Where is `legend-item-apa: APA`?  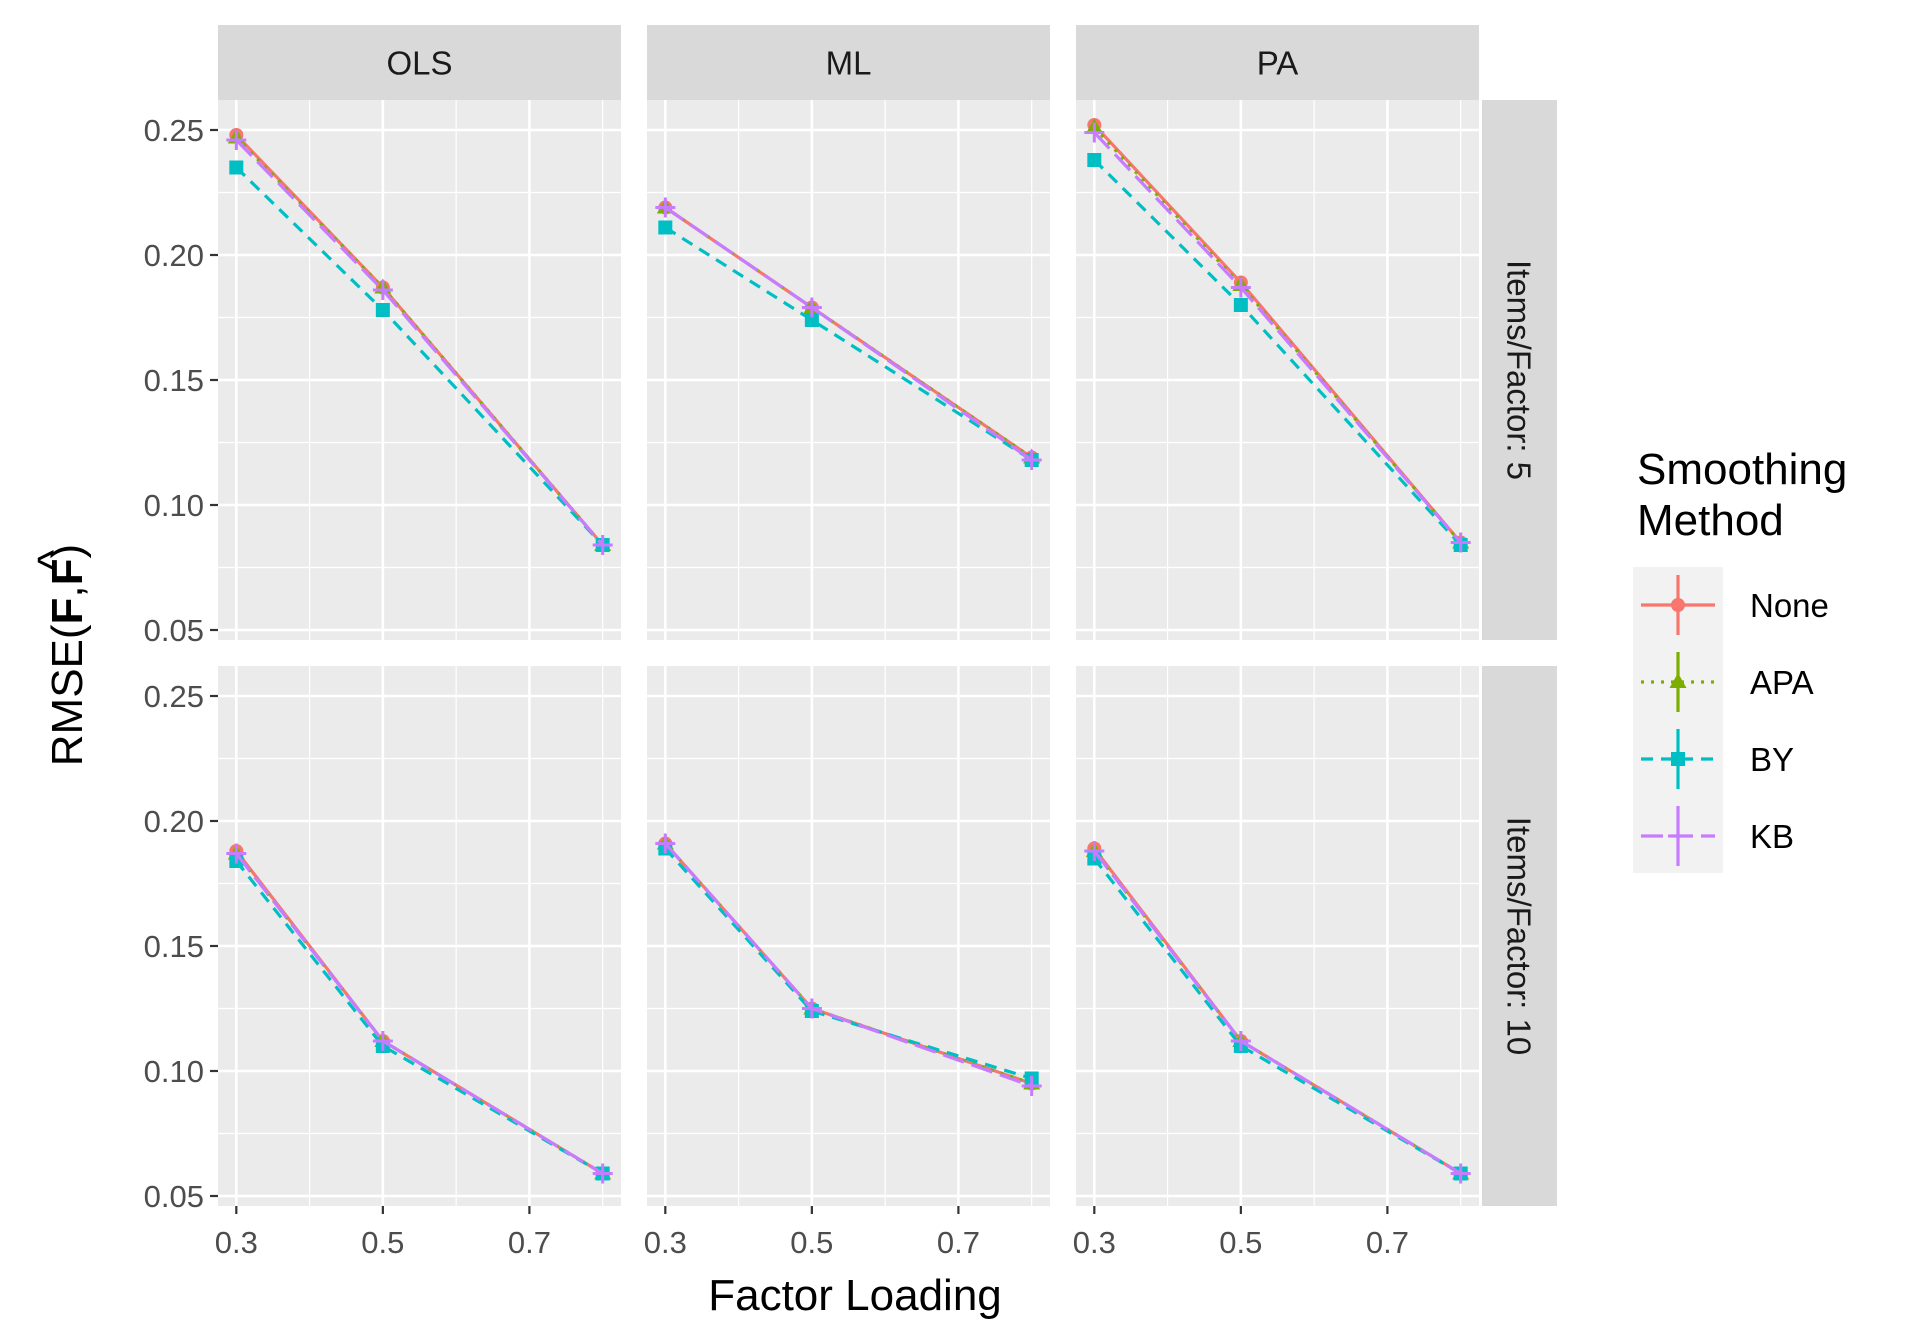 legend-item-apa: APA is located at coordinates (1727, 682).